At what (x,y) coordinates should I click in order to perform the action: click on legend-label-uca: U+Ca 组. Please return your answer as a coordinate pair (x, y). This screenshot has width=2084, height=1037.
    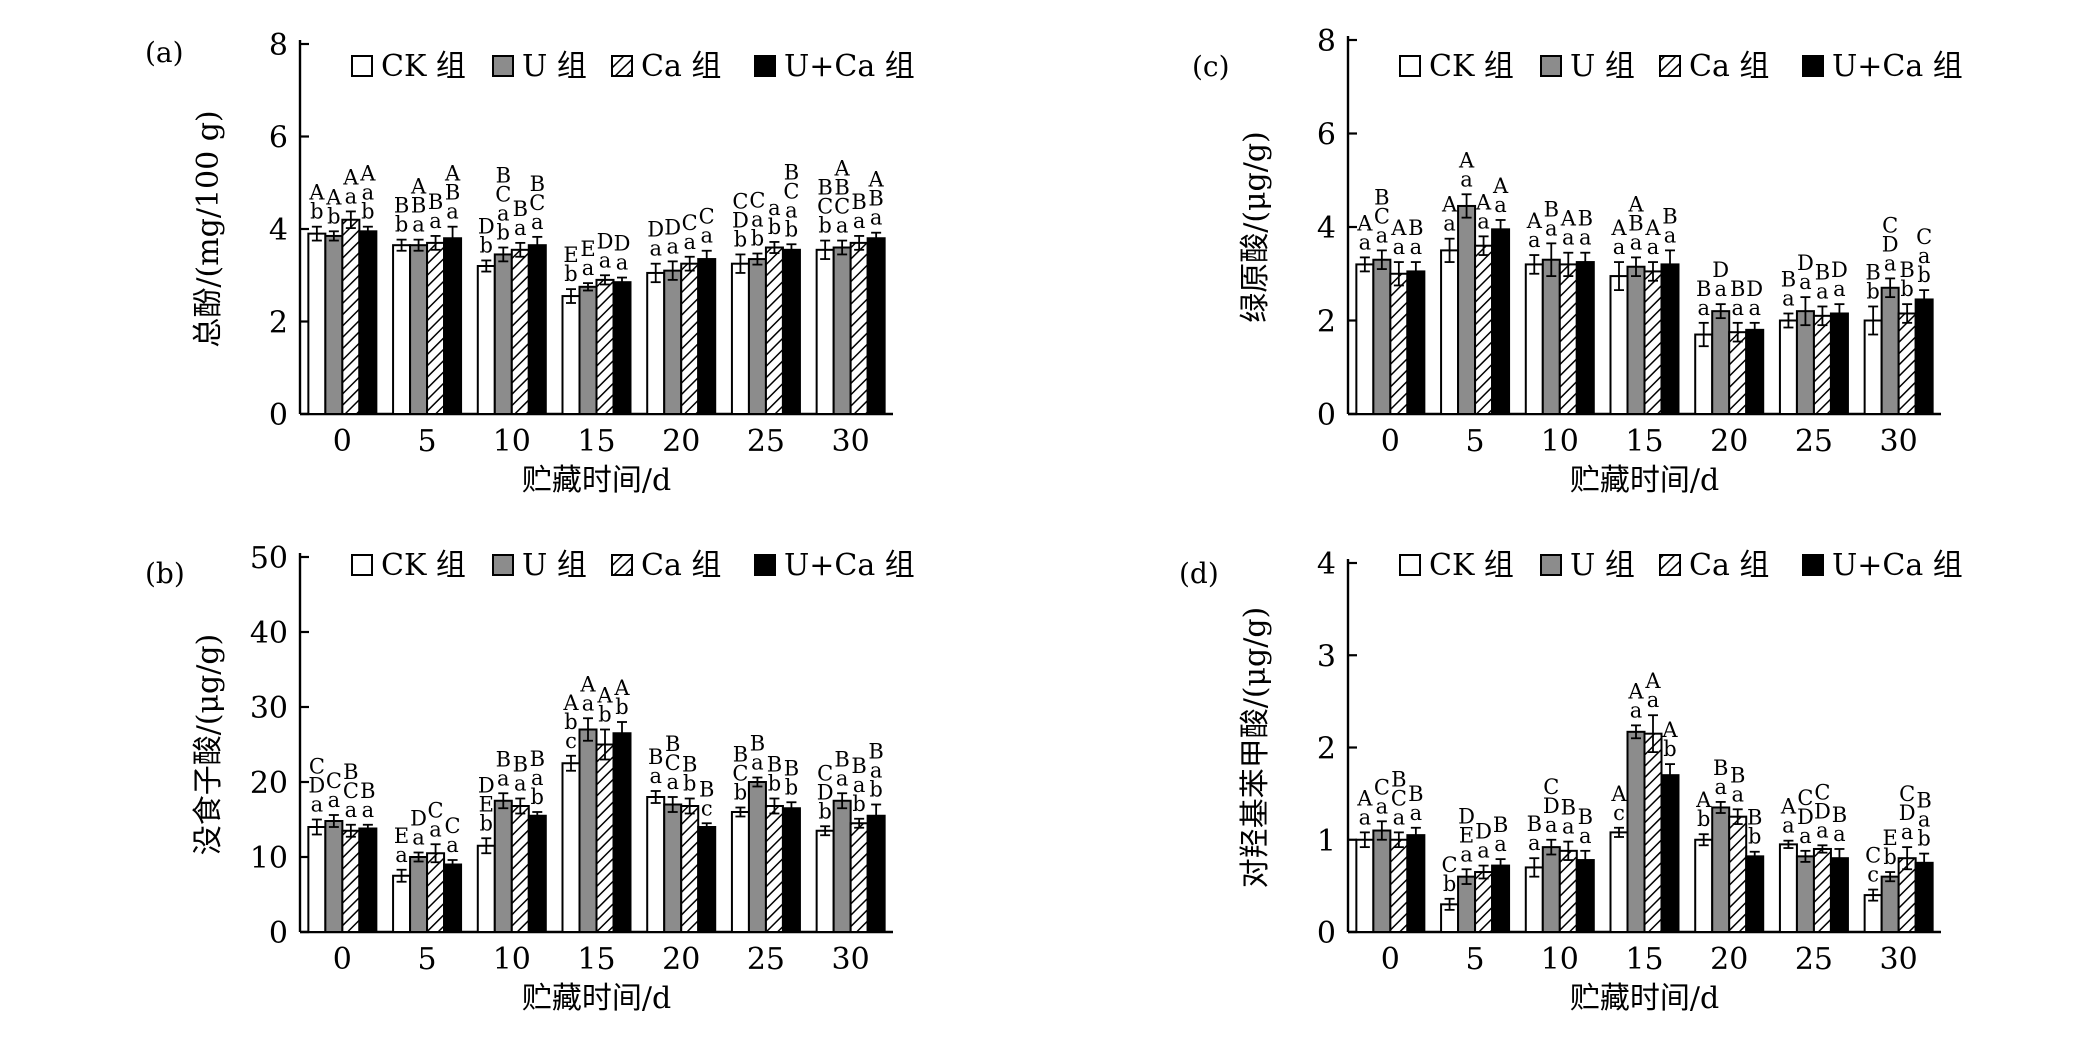
    Looking at the image, I should click on (1897, 565).